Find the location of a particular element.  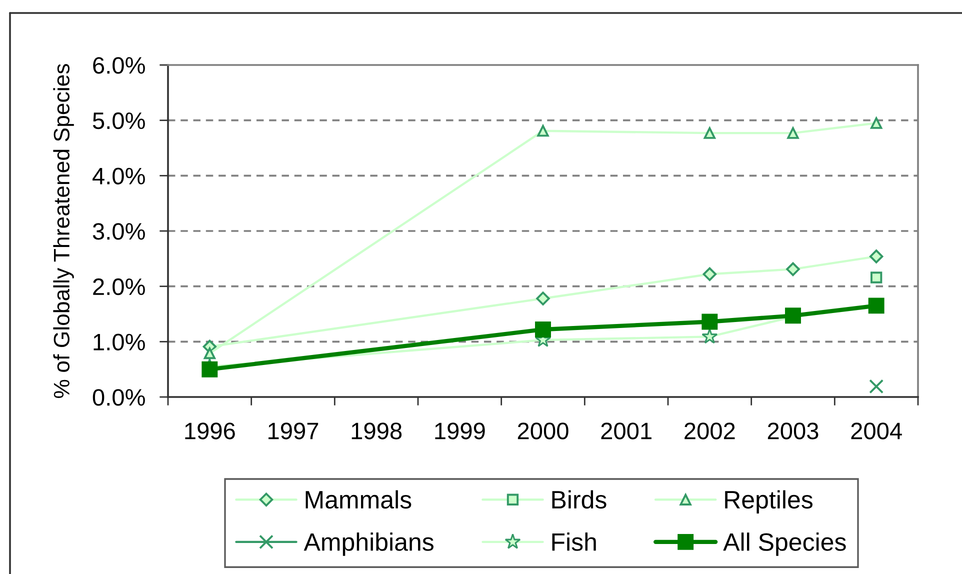

x-tick-label: 2002 is located at coordinates (709, 431).